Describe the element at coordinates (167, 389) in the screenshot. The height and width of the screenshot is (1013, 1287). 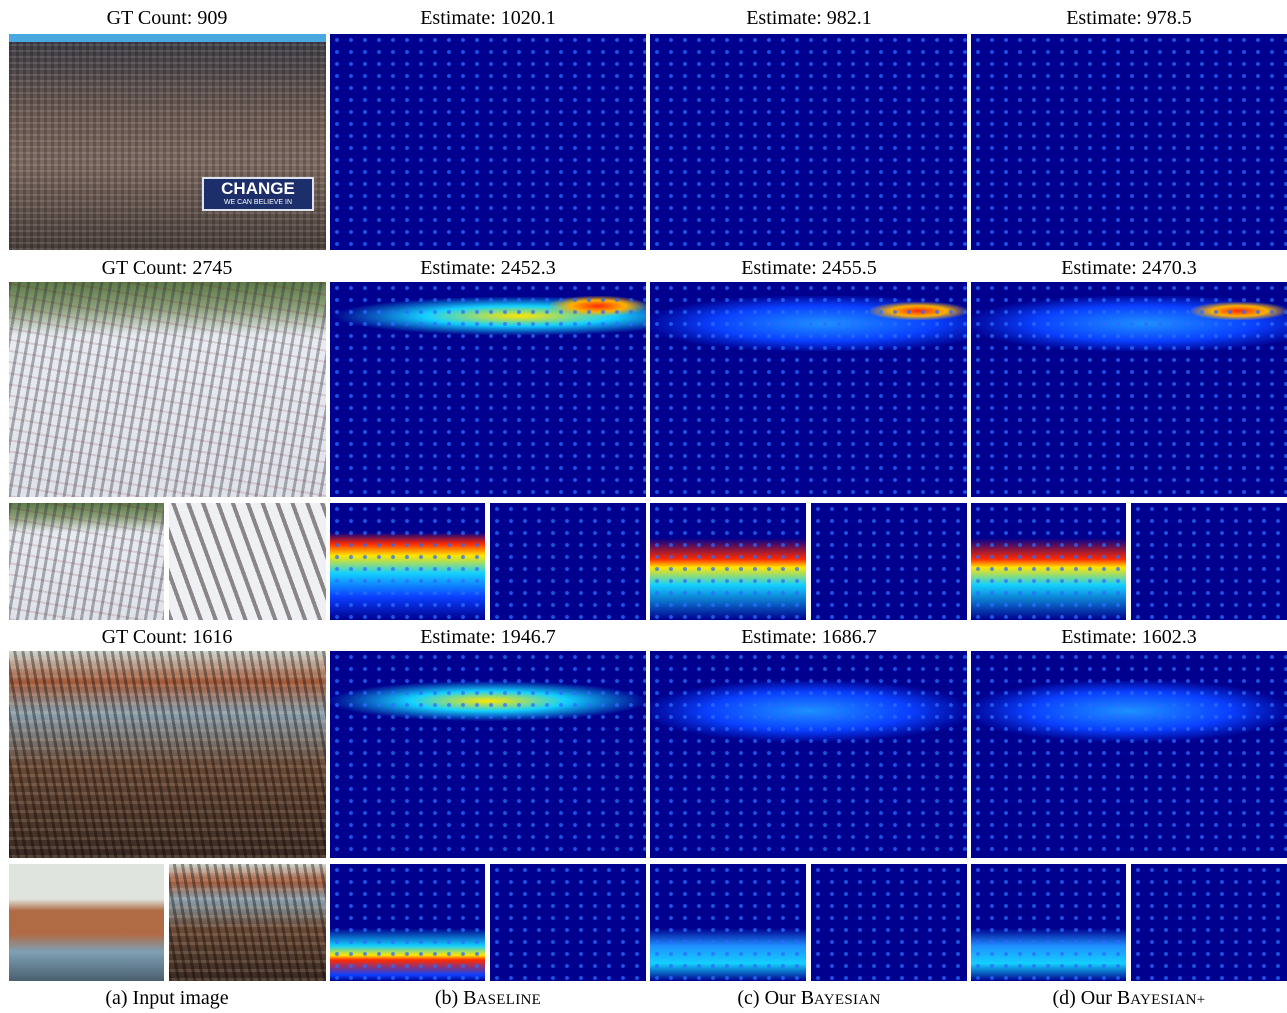
I see `input-image-row2` at that location.